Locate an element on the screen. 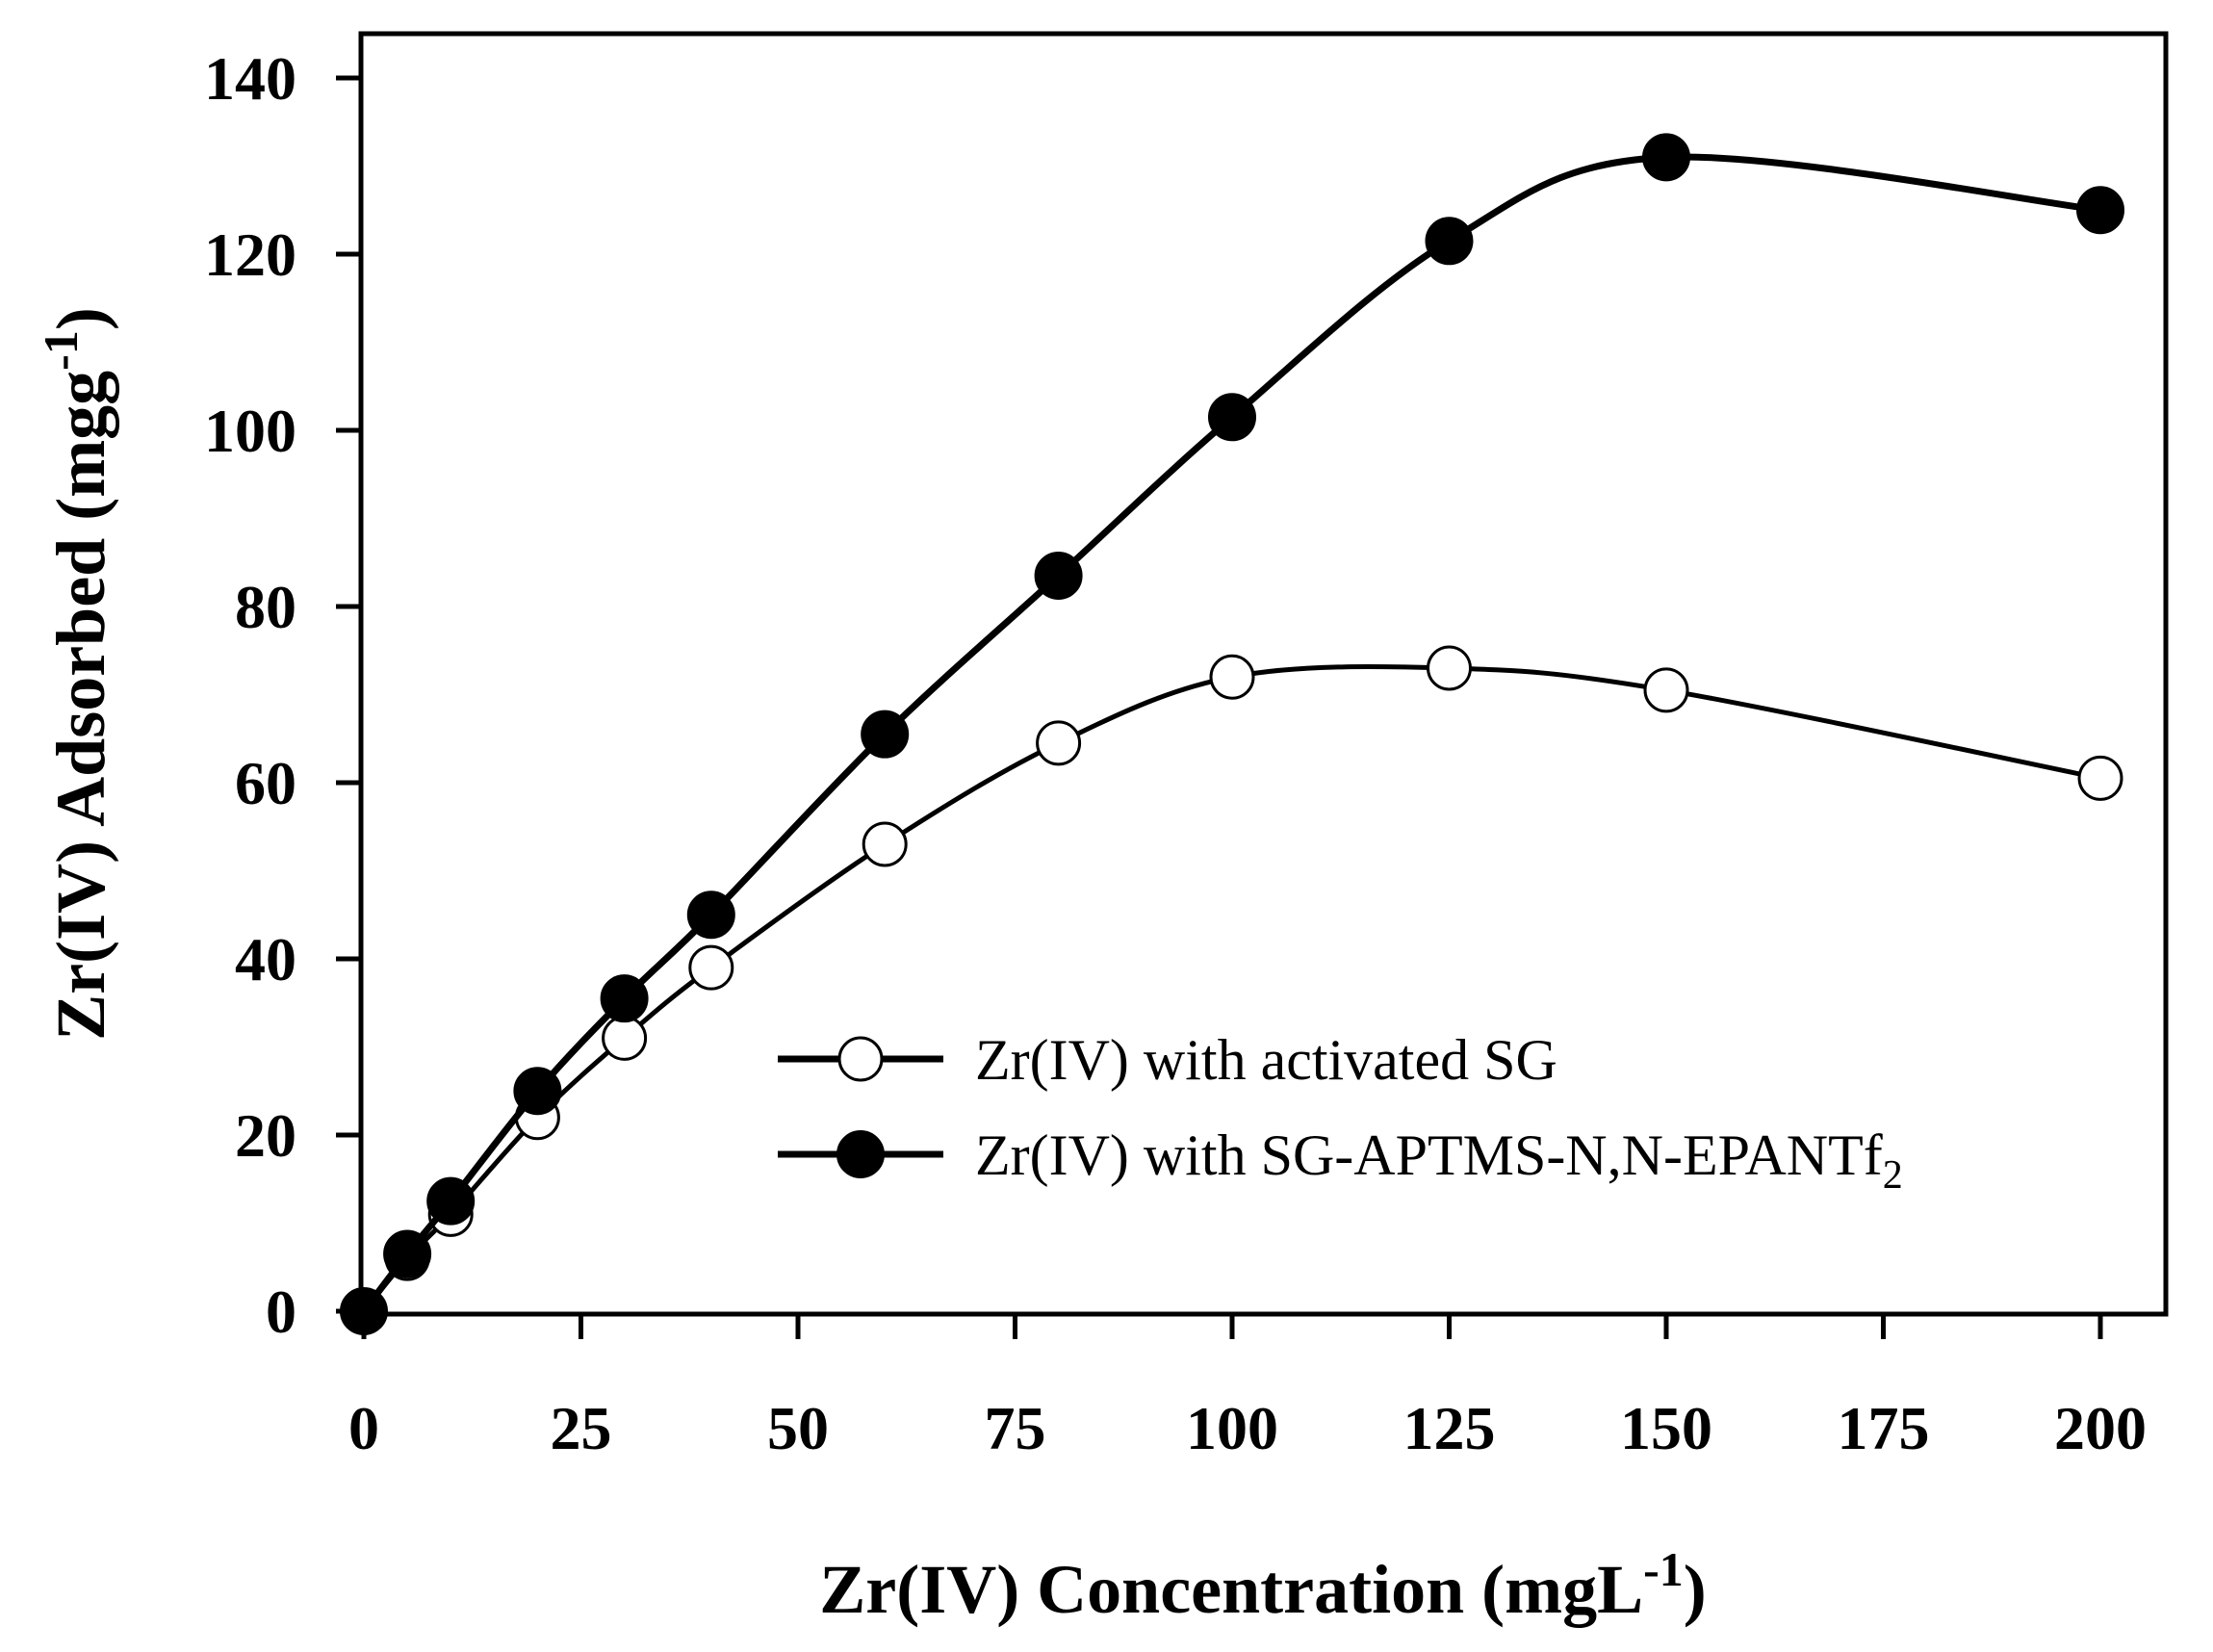 This screenshot has height=1652, width=2213. x-tick-label: 25 is located at coordinates (581, 1428).